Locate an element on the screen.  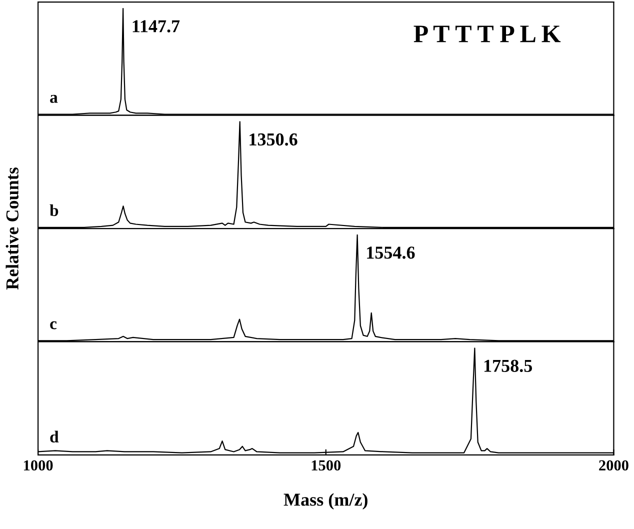
x-tick-label: 1500 is located at coordinates (326, 465).